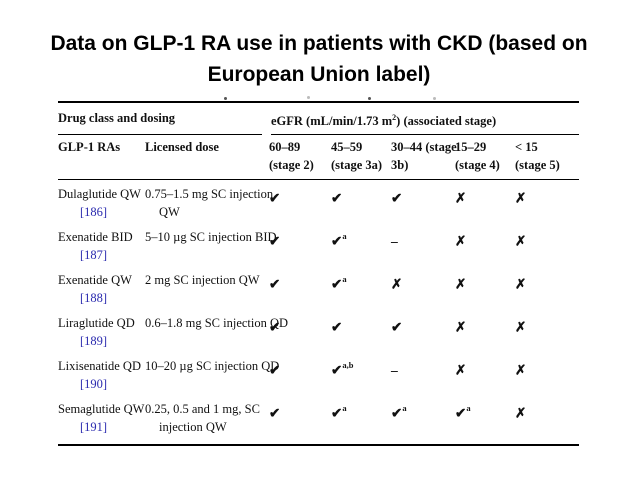 This screenshot has height=478, width=638. Describe the element at coordinates (300, 156) in the screenshot. I see `column-header-egfr-60-89: 60–89 (stage 2)` at that location.